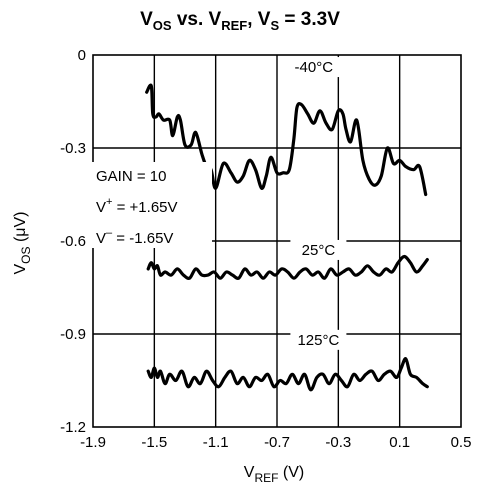  I want to click on x-tick-label: -1.9, so click(93, 442).